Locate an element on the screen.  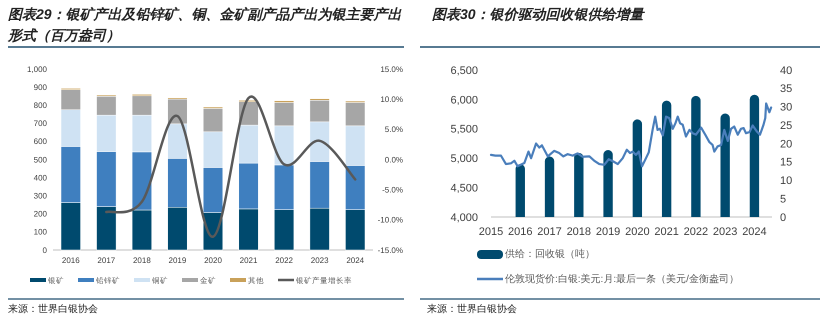
y-tick-label: 800 is located at coordinates (41, 105).